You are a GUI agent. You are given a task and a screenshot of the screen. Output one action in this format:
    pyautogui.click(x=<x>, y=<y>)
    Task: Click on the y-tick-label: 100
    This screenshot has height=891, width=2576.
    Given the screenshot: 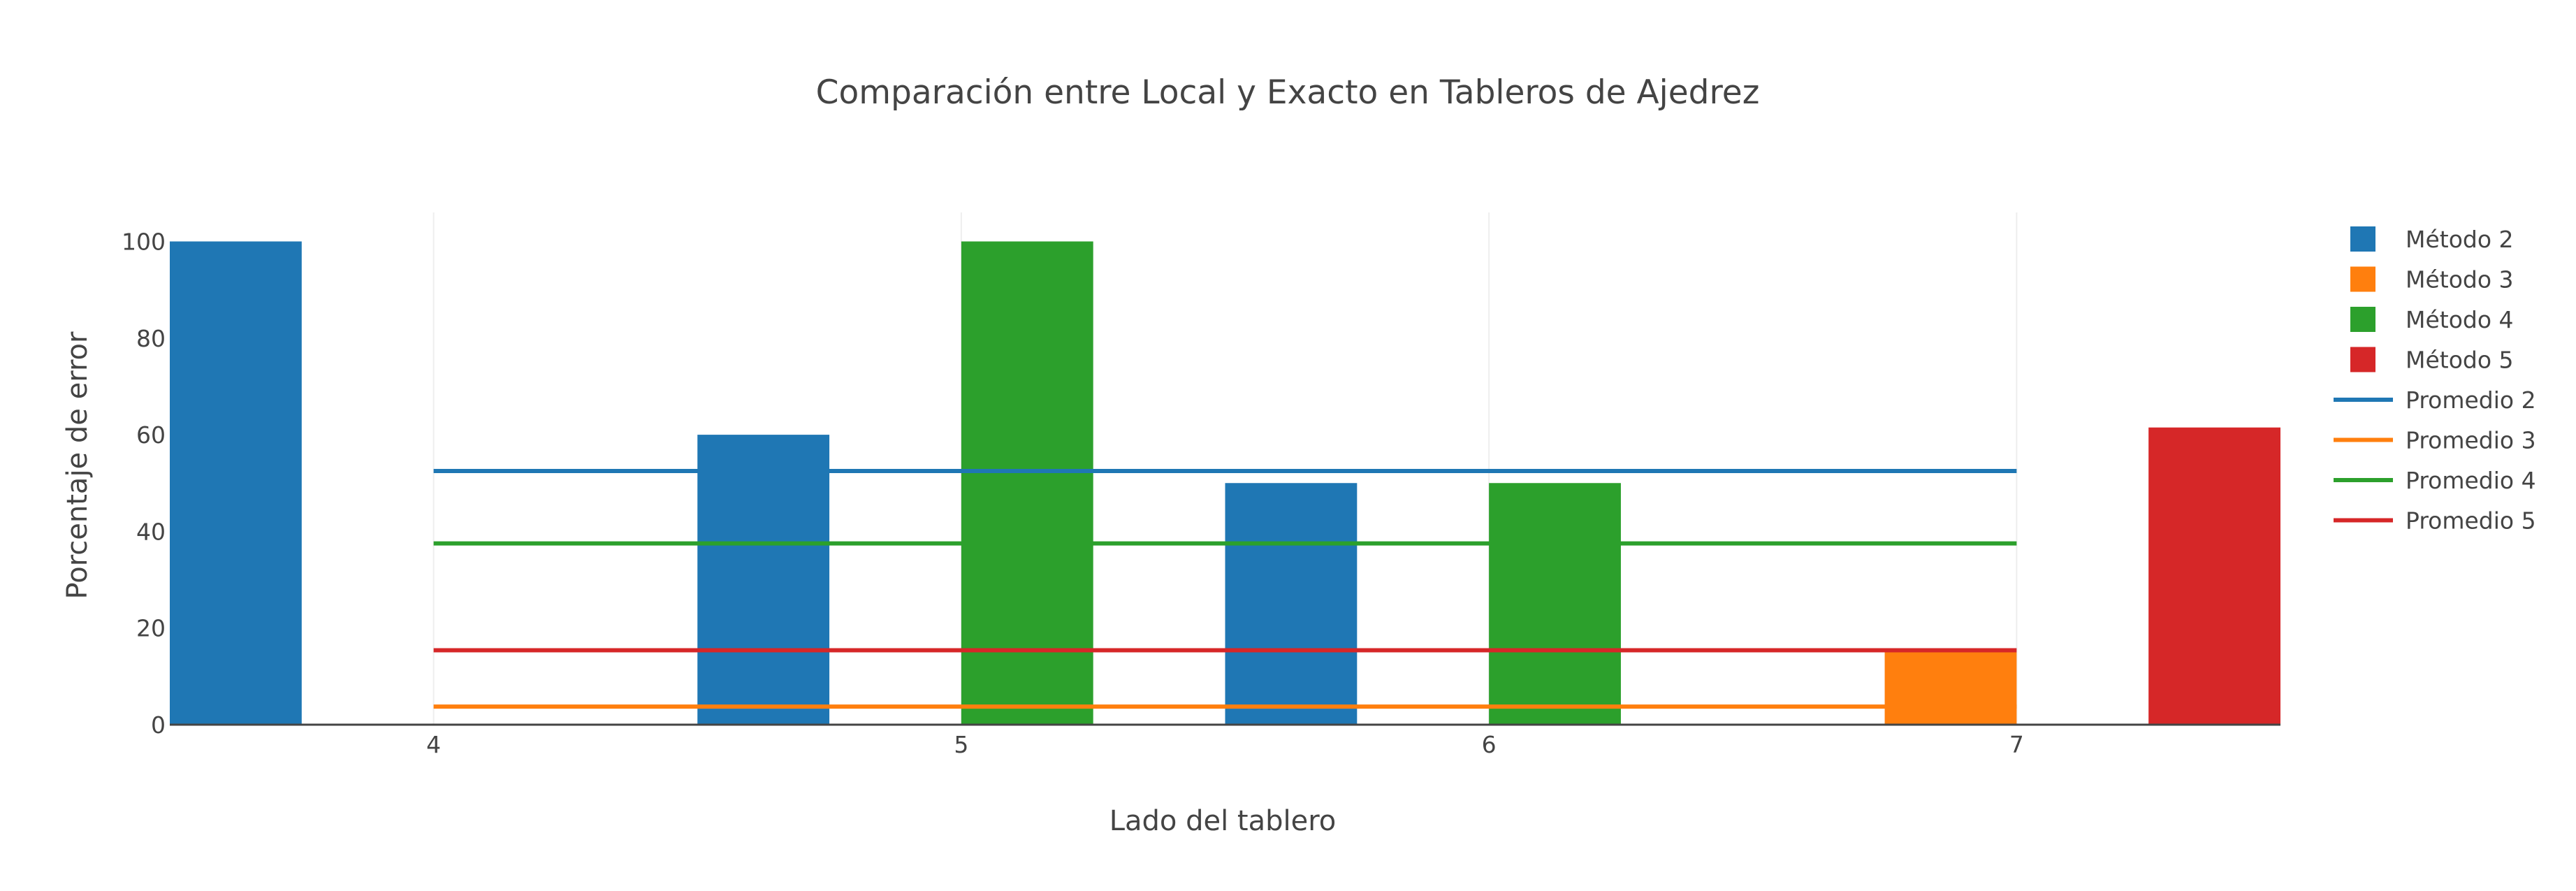 What is the action you would take?
    pyautogui.click(x=144, y=241)
    